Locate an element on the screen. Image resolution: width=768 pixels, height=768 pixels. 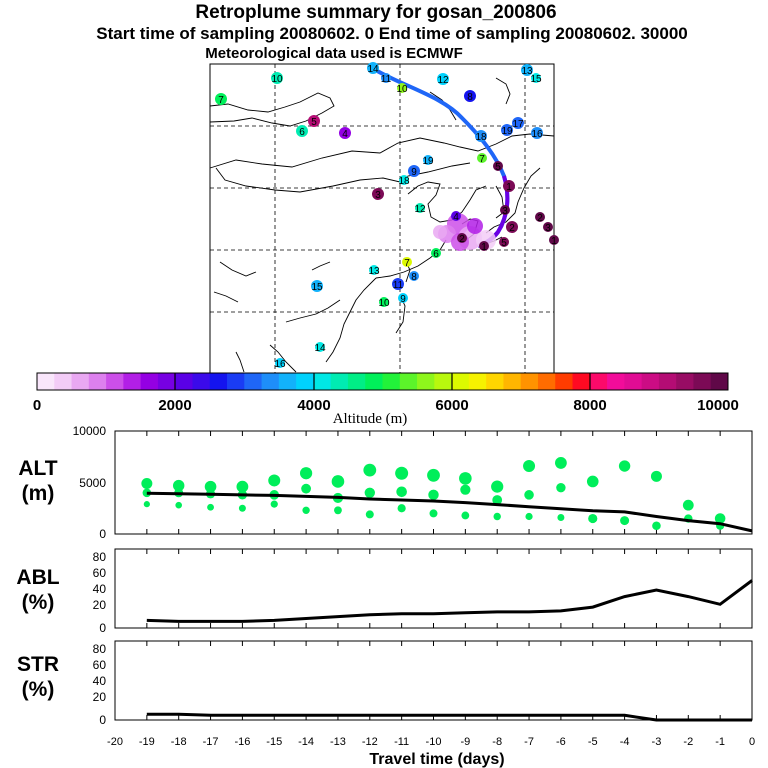
plume-cluster-label: 6 is located at coordinates (436, 254).